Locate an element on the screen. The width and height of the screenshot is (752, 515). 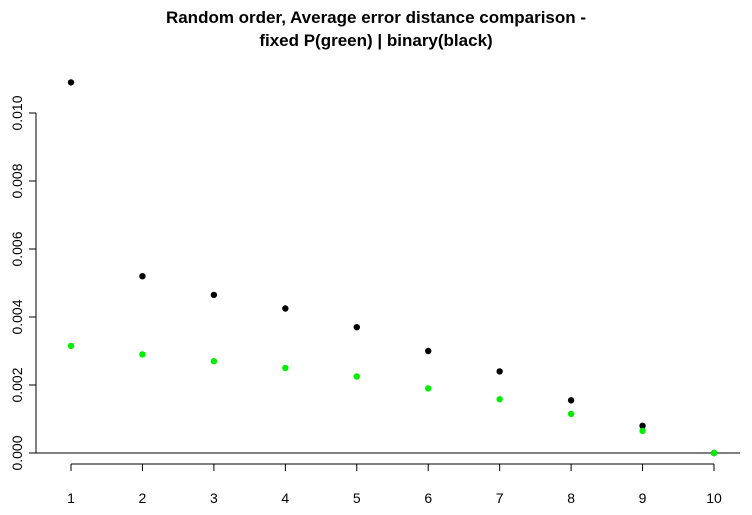
y-tick-label: 0.006 is located at coordinates (17, 248).